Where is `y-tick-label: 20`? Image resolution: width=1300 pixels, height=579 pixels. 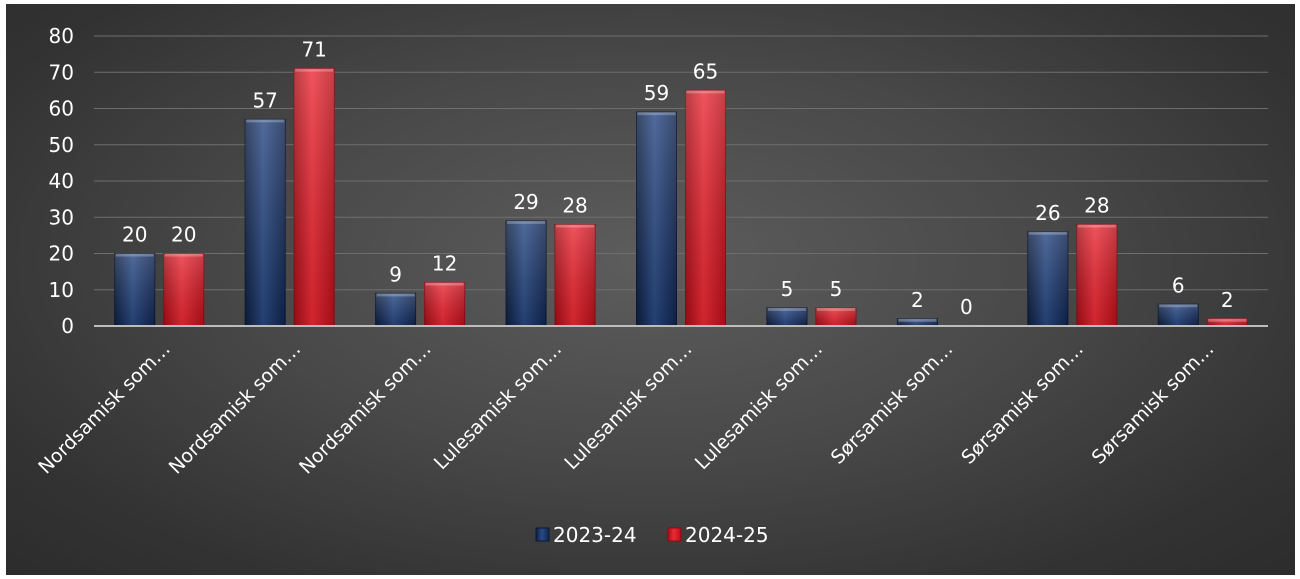 y-tick-label: 20 is located at coordinates (61, 254).